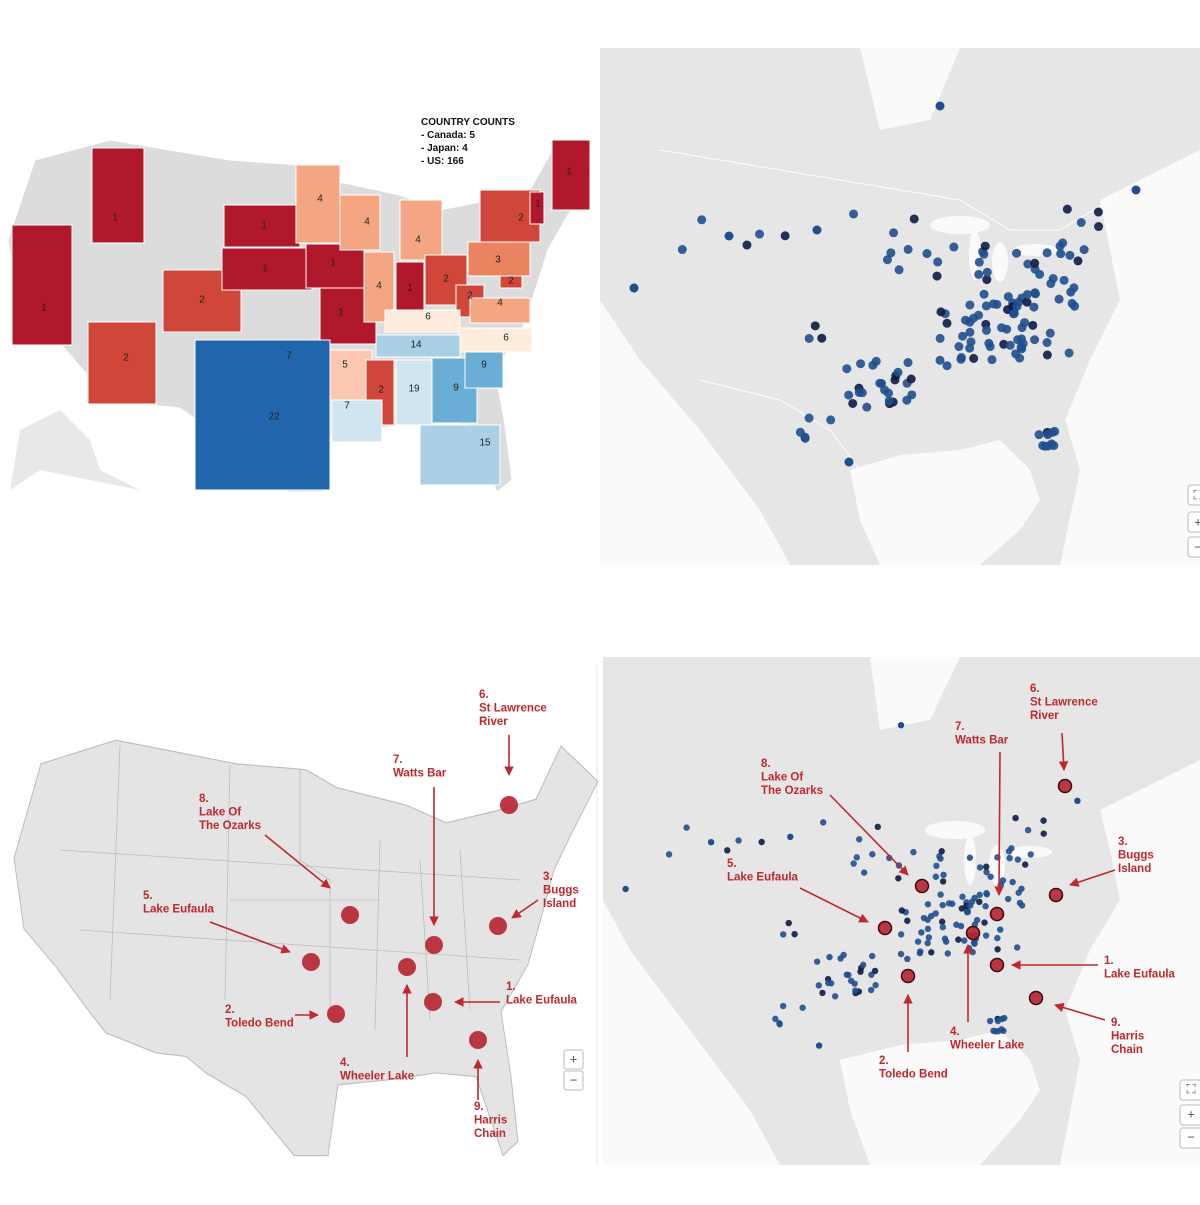  I want to click on state-count-label: 9, so click(456, 388).